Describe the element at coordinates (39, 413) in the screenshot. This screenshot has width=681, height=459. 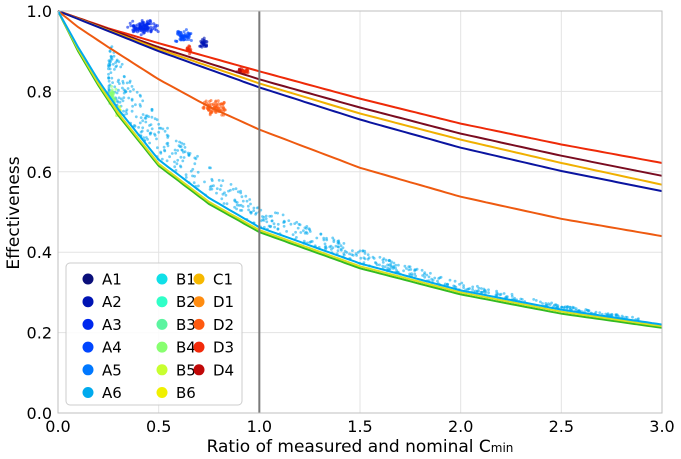
I see `y-tick-label: 0.0` at that location.